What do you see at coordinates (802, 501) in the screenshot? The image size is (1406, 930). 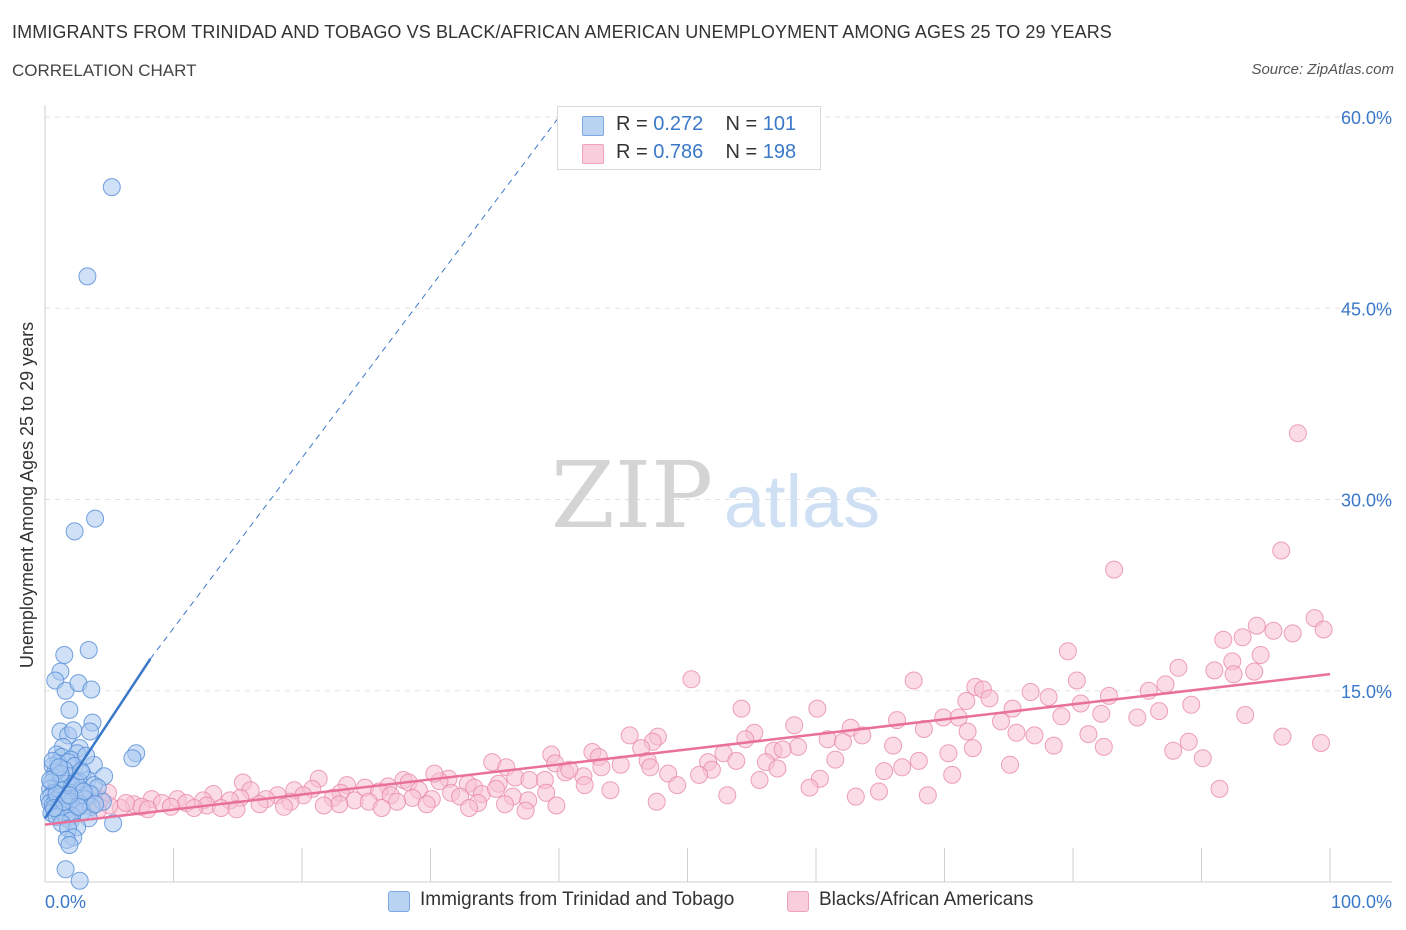 I see `watermark-atlas: atlas` at bounding box center [802, 501].